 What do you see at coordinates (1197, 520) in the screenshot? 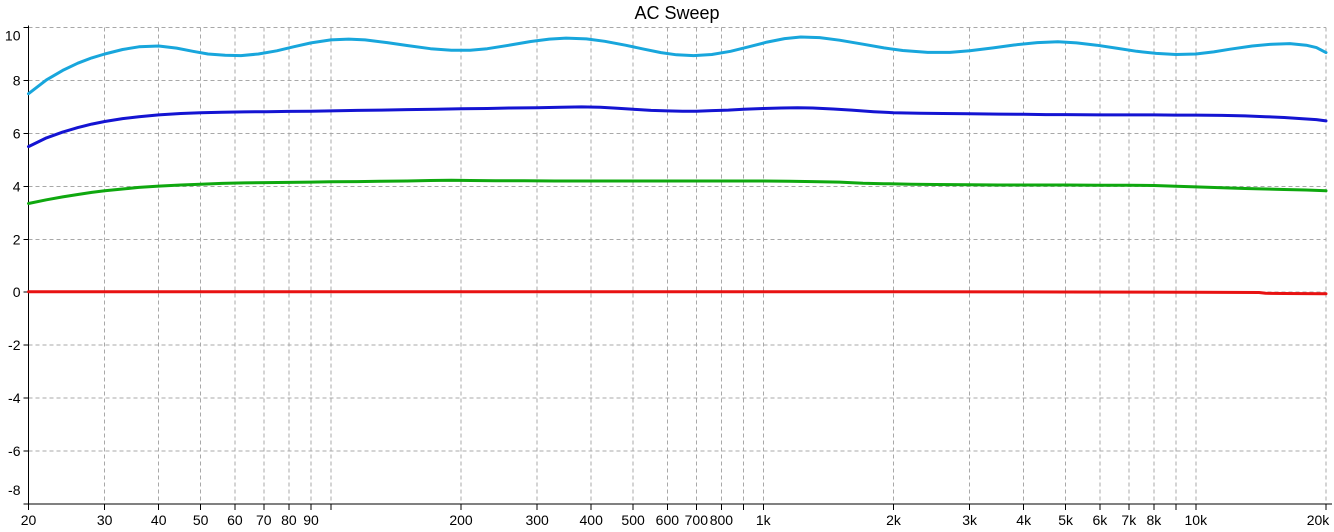
I see `x-tick-label: 10k` at bounding box center [1197, 520].